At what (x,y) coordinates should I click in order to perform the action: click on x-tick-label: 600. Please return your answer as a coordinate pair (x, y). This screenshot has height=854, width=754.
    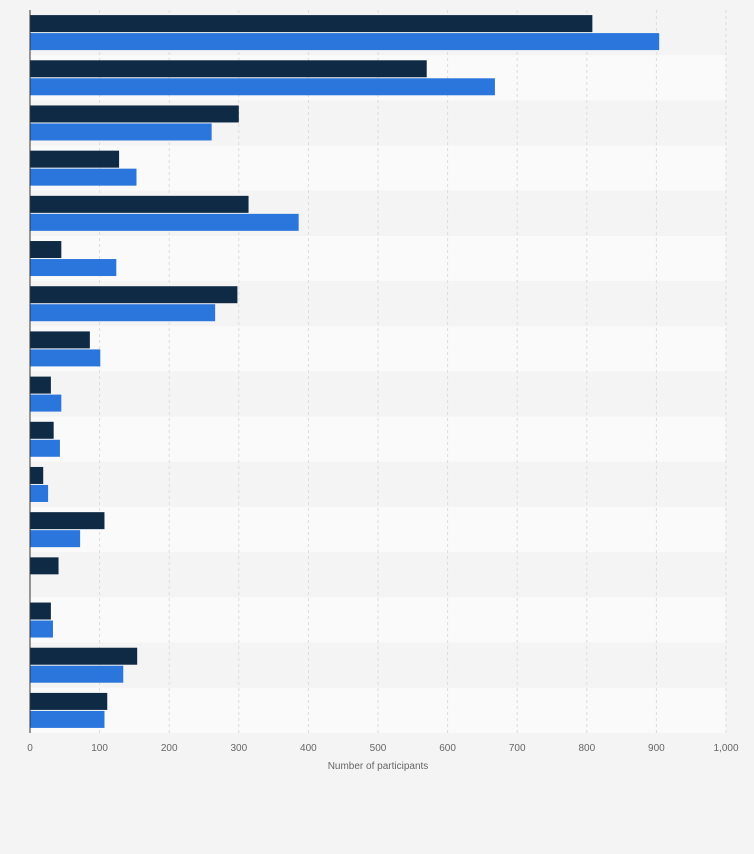
    Looking at the image, I should click on (447, 748).